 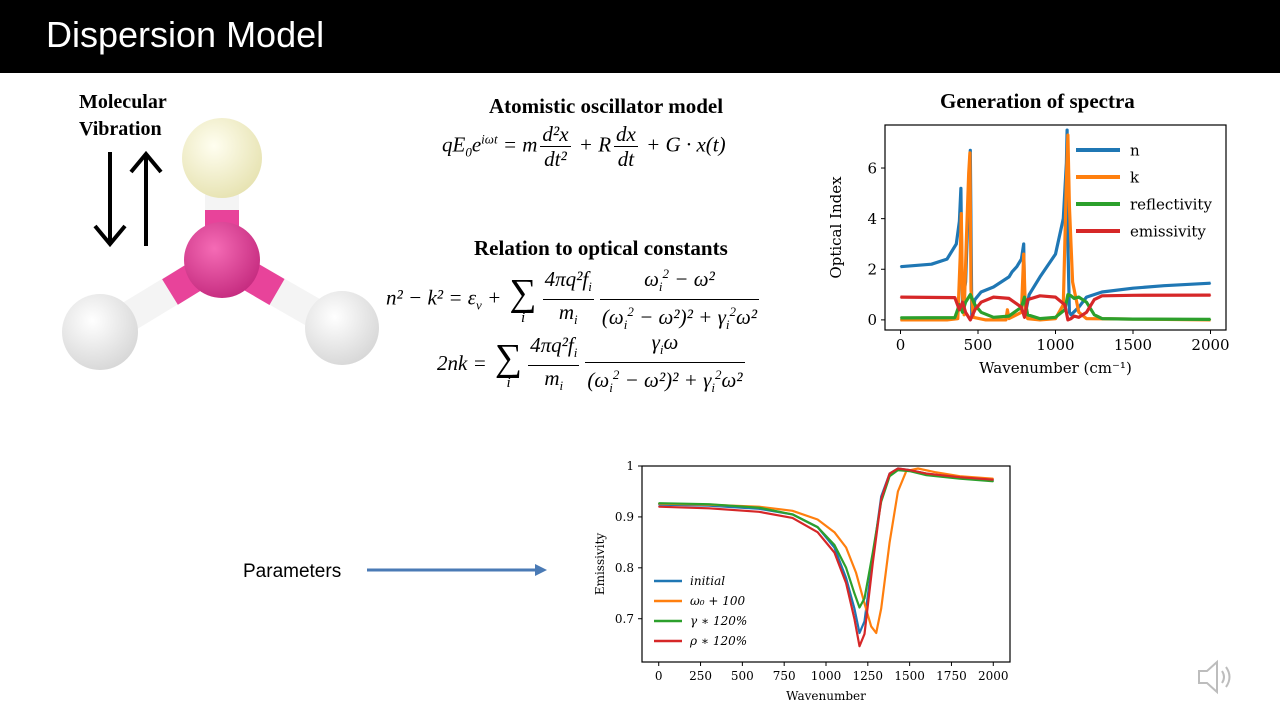 I want to click on x-tick-label: 750, so click(x=784, y=676).